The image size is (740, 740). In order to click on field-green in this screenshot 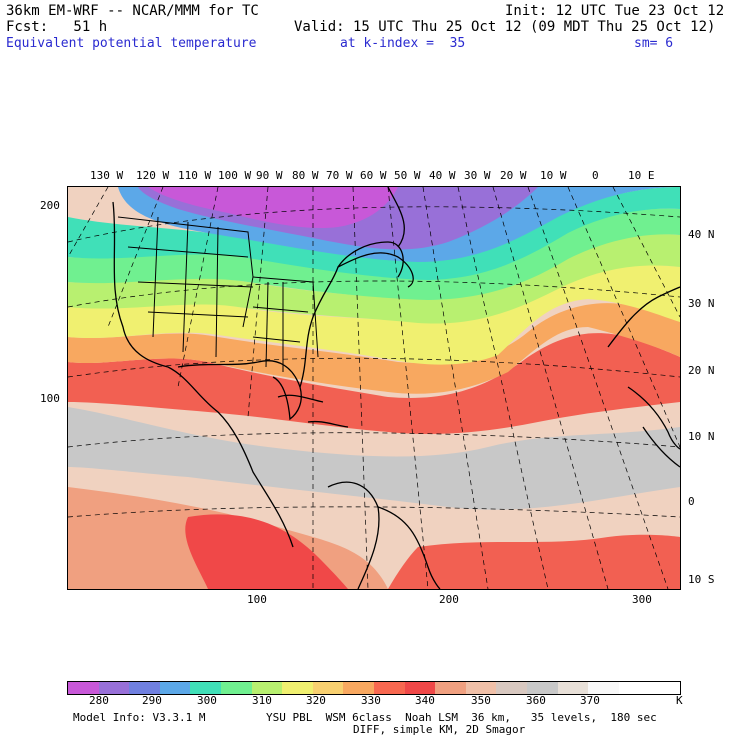, I will do `click(374, 254)`.